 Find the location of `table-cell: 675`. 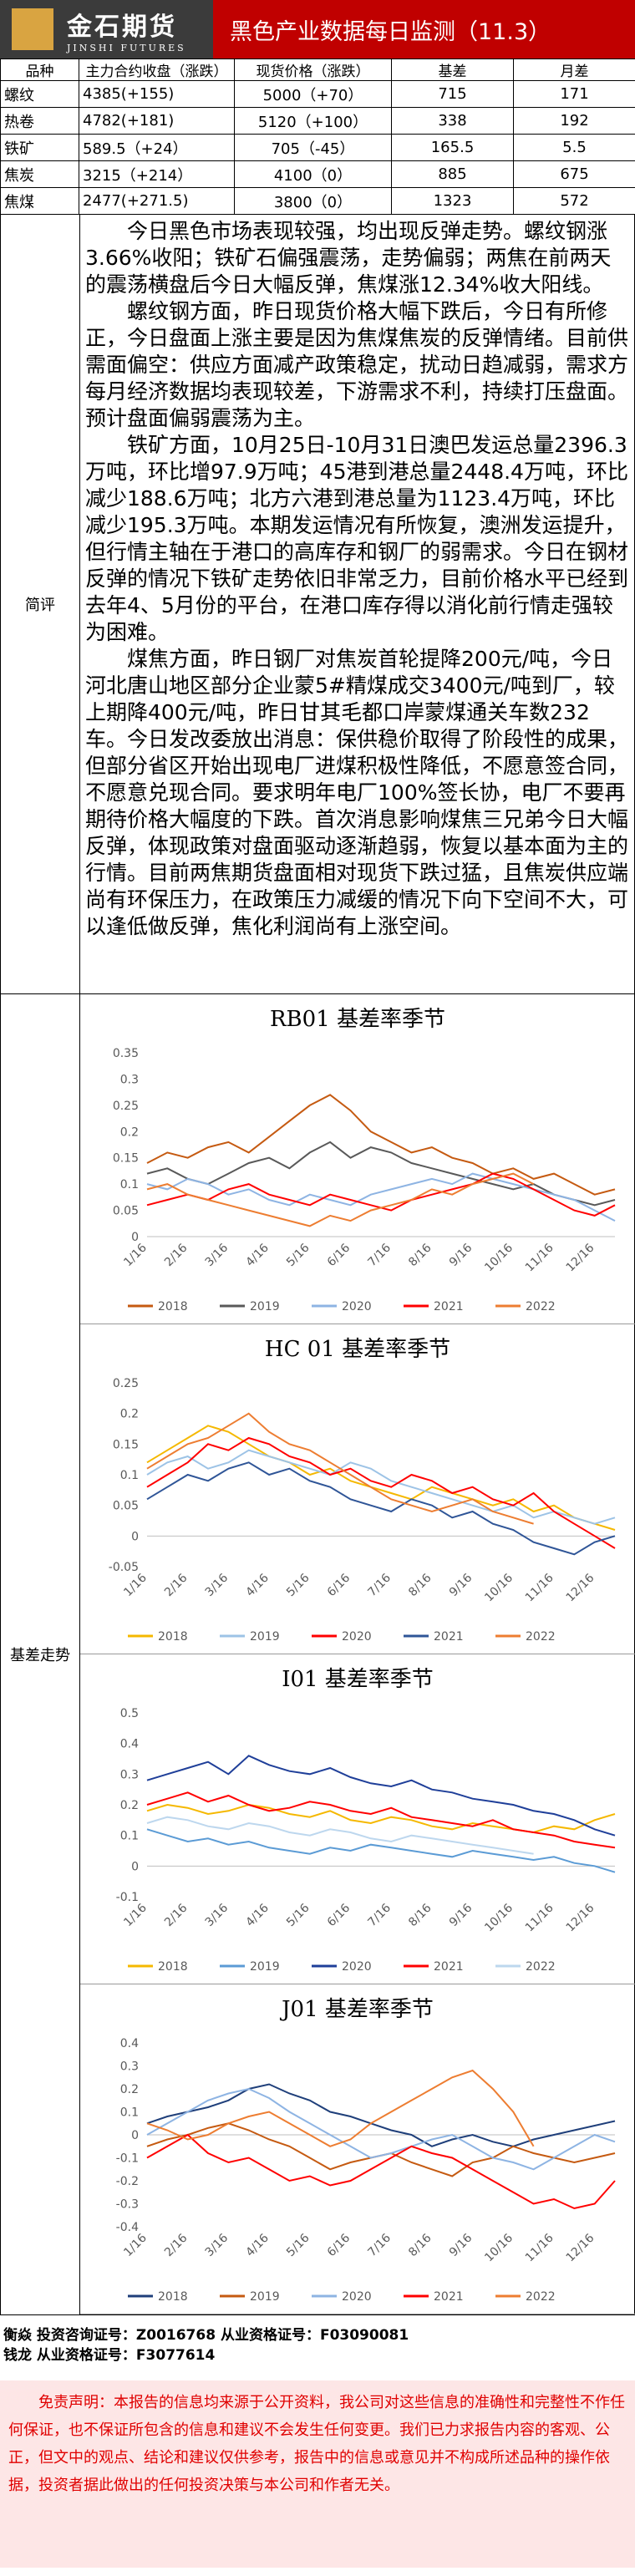

table-cell: 675 is located at coordinates (574, 174).